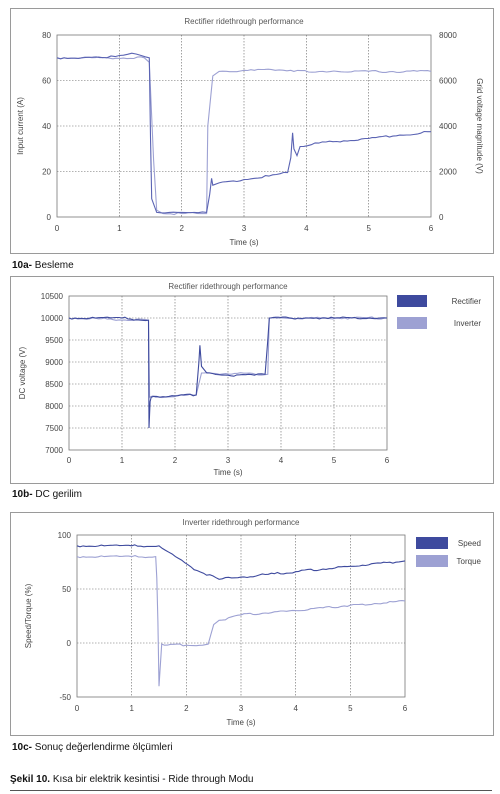 The height and width of the screenshot is (794, 500). I want to click on chart-a-y2-tick-label: 4000, so click(448, 126).